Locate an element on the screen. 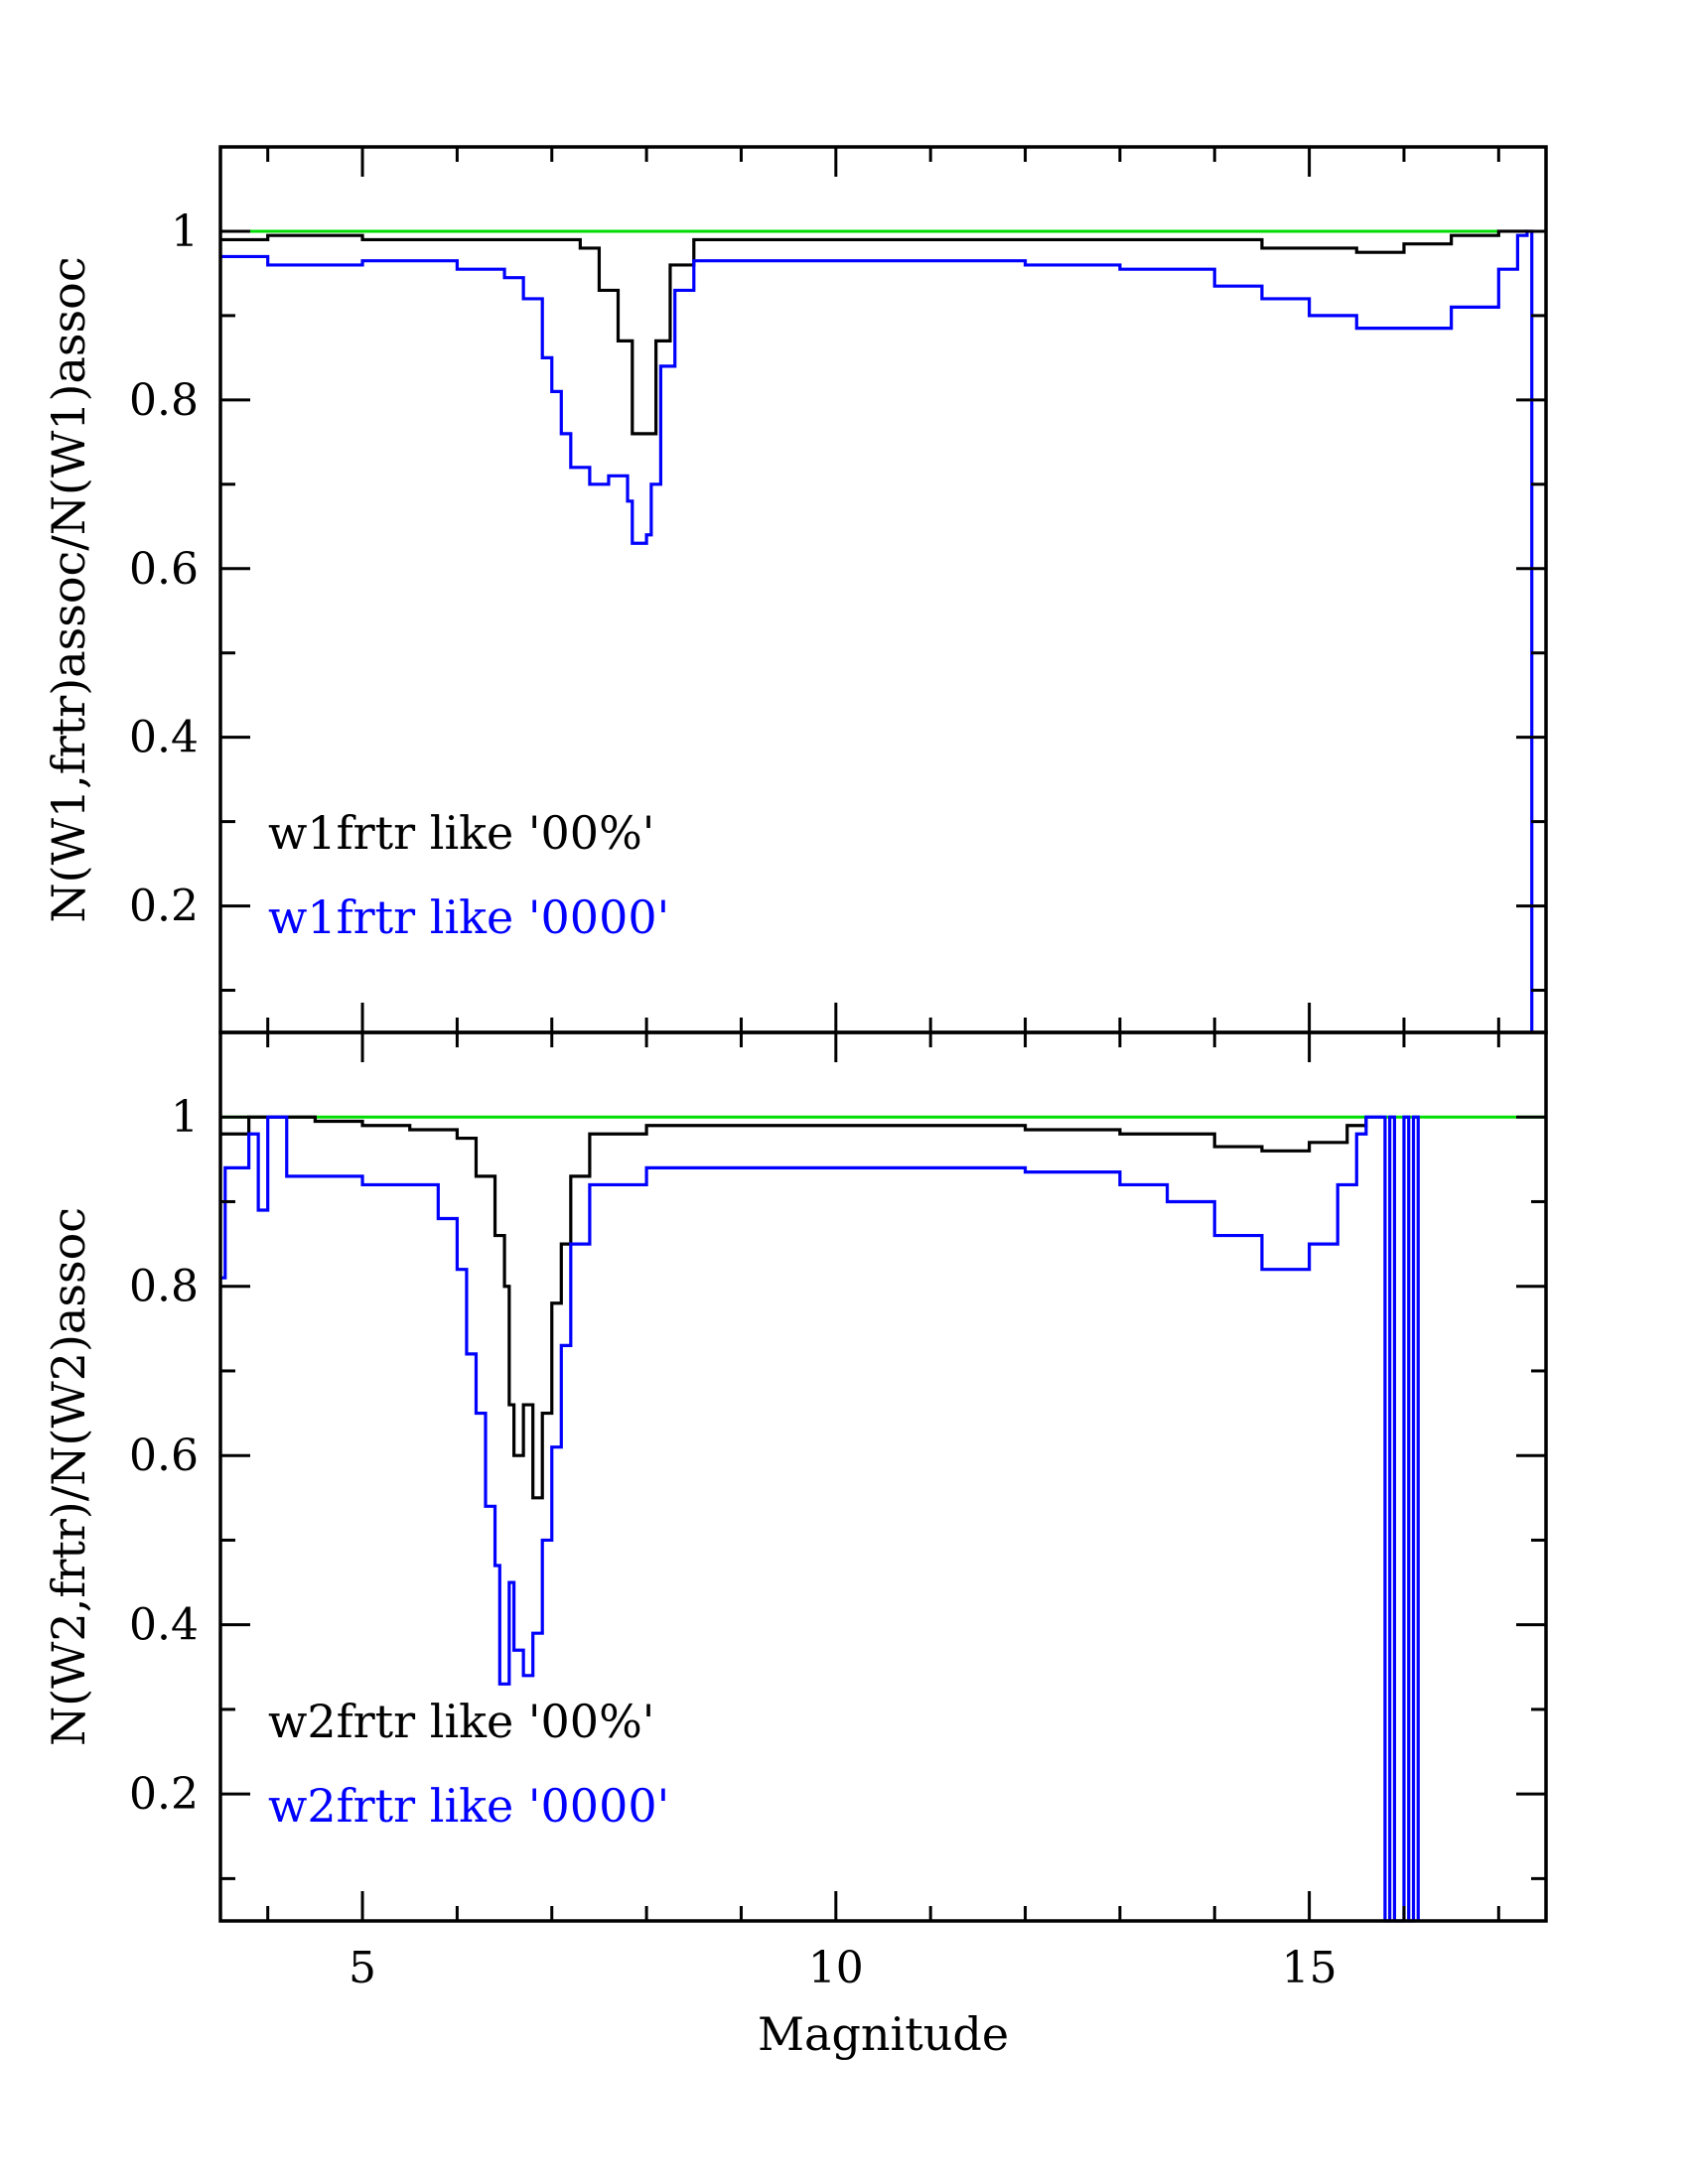 This screenshot has width=1688, height=2184. chart1-y-tick-label: 0.2 is located at coordinates (164, 1794).